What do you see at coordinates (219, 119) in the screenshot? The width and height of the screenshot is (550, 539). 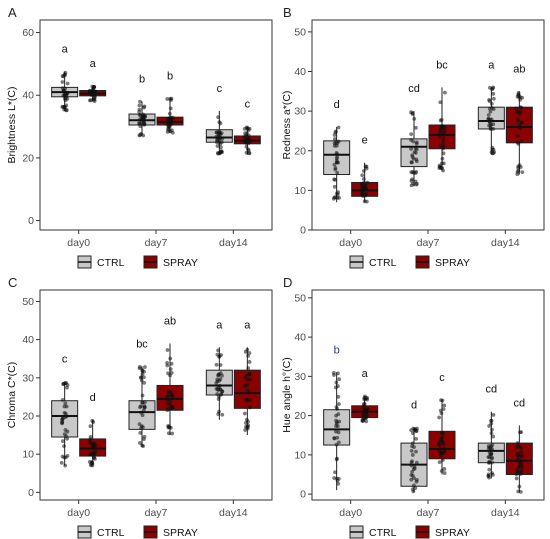 I see `box-ctrl-day14: c` at bounding box center [219, 119].